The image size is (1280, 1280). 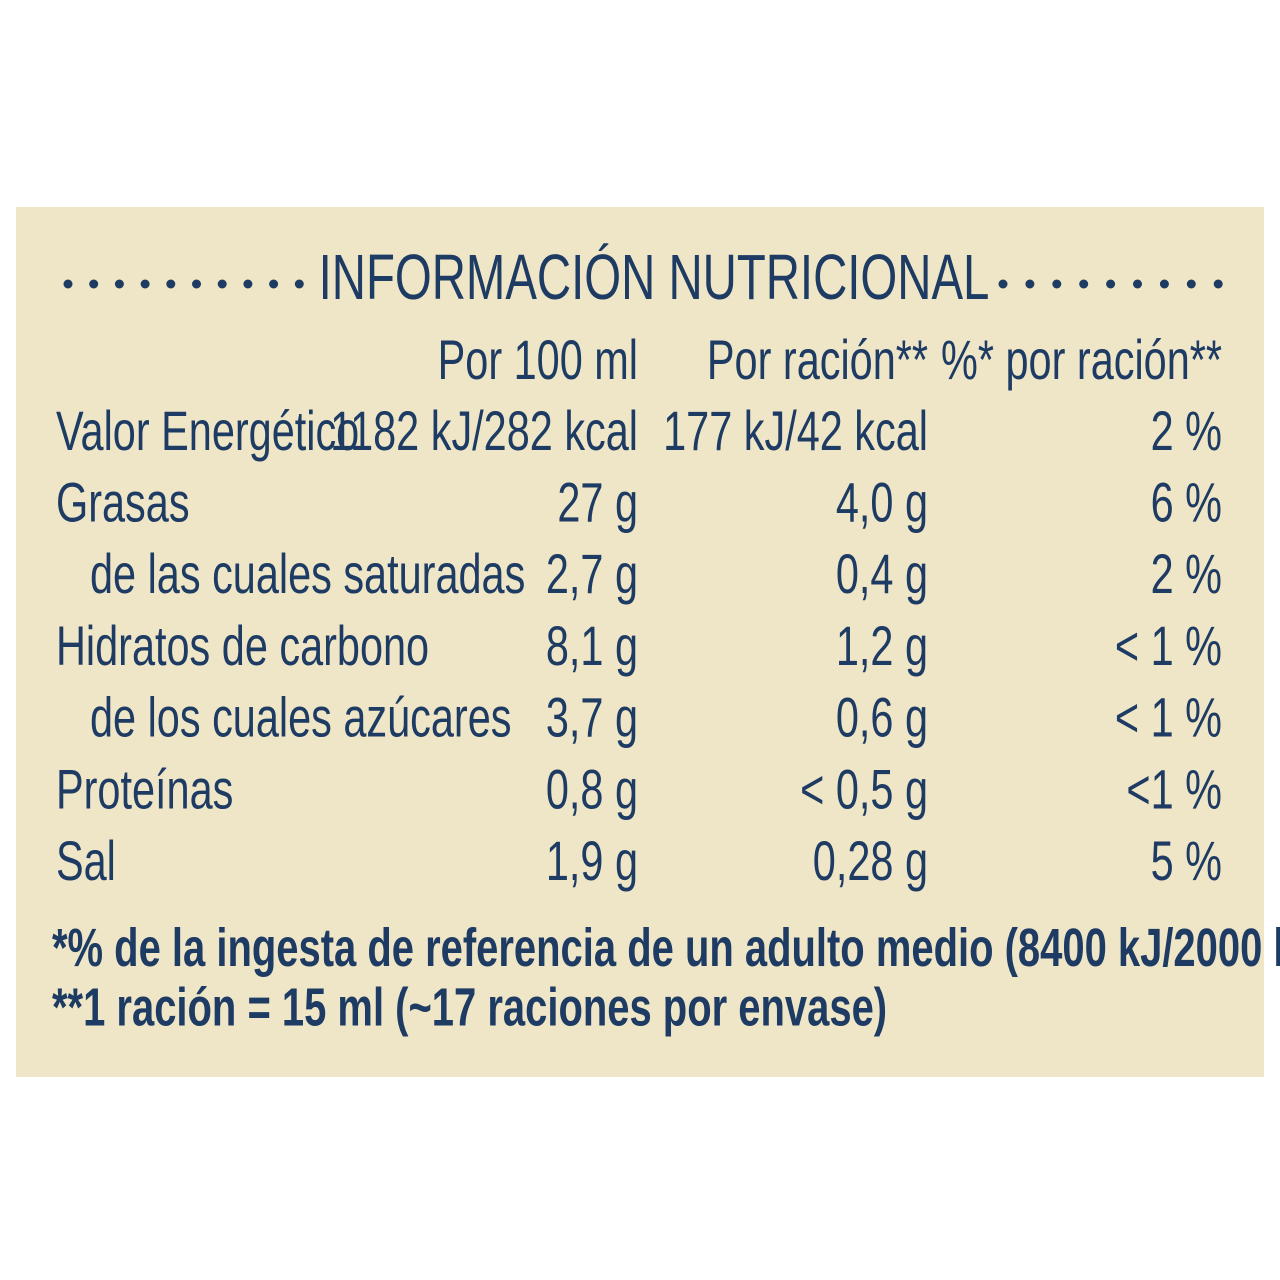 I want to click on cell-value: 4,0 g, so click(x=882, y=502).